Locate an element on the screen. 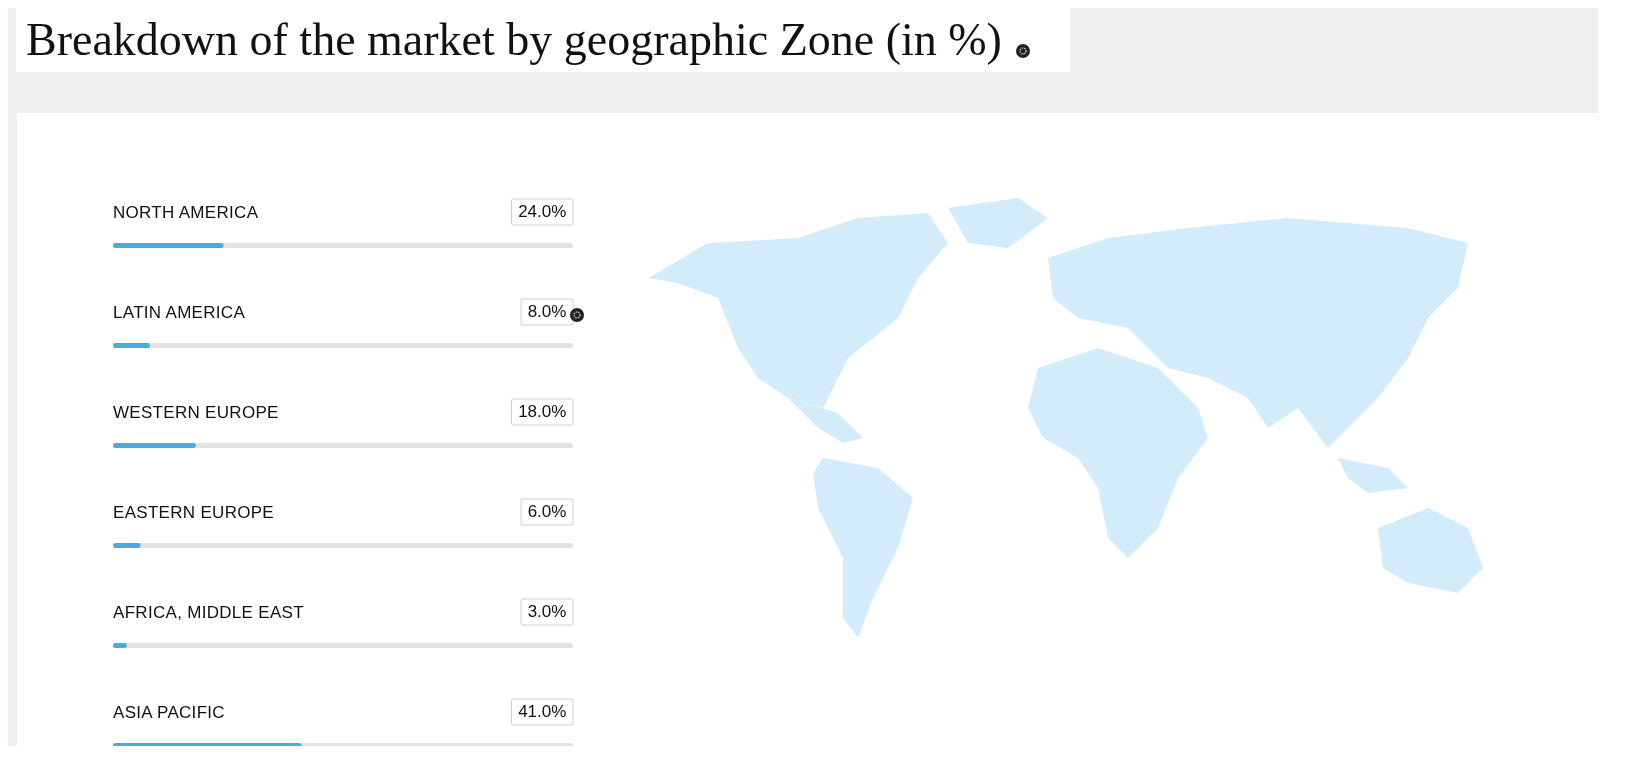 This screenshot has height=764, width=1627. data-label: 3.0% is located at coordinates (547, 611).